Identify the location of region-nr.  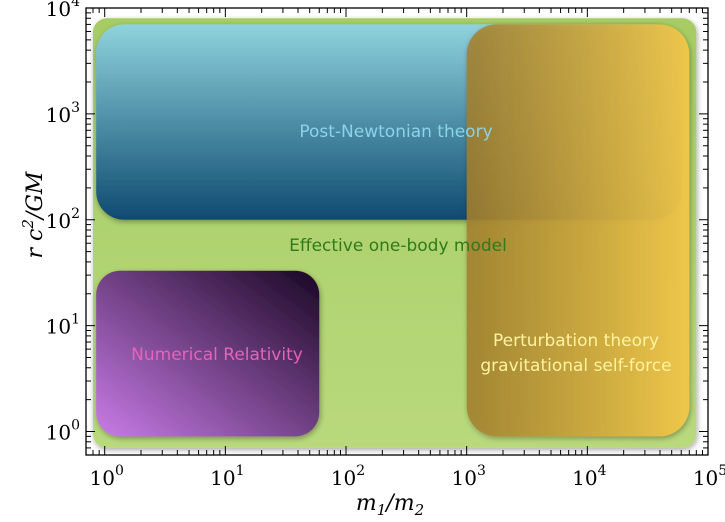
(208, 353).